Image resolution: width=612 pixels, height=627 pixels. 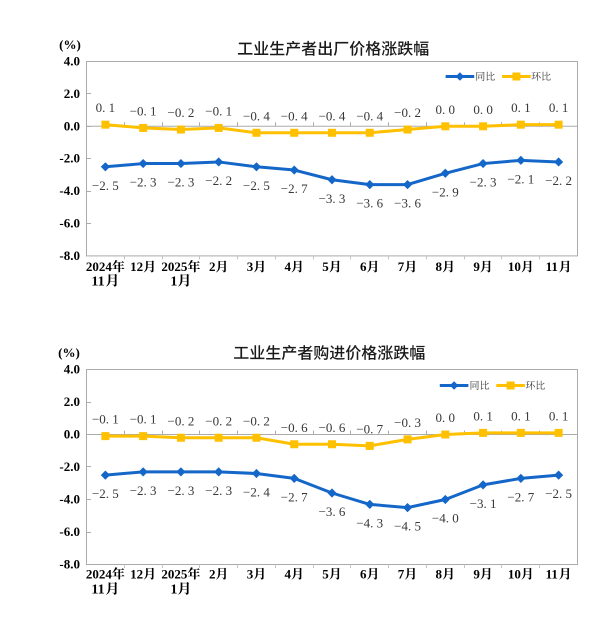 What do you see at coordinates (369, 522) in the screenshot?
I see `svg-text: −4. 3` at bounding box center [369, 522].